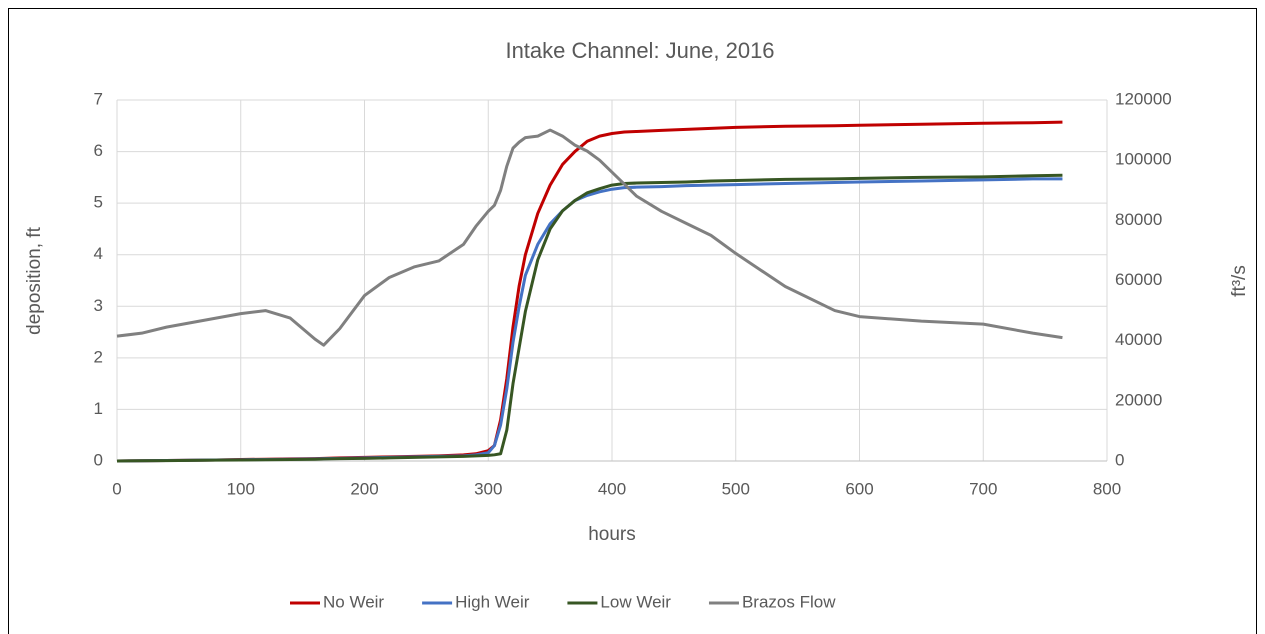  I want to click on y-tick-label: 2, so click(98, 356).